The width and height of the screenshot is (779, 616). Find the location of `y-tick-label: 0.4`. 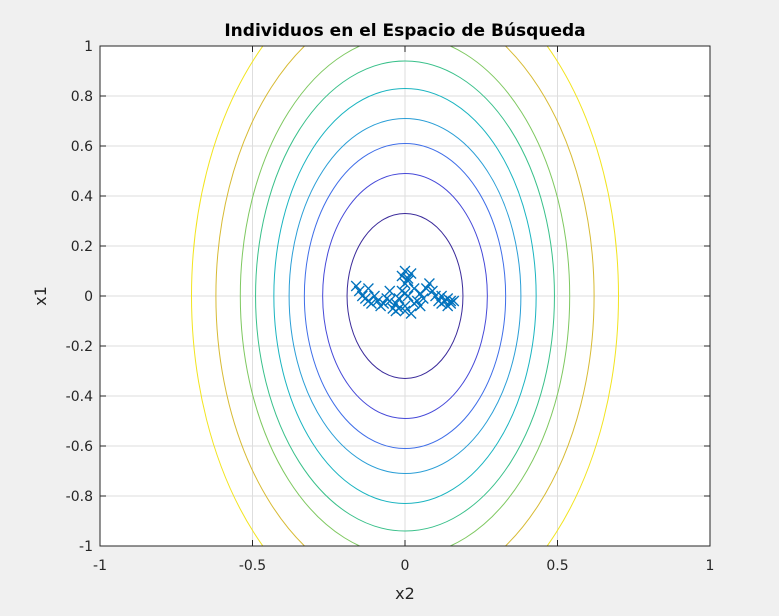

y-tick-label: 0.4 is located at coordinates (82, 197).